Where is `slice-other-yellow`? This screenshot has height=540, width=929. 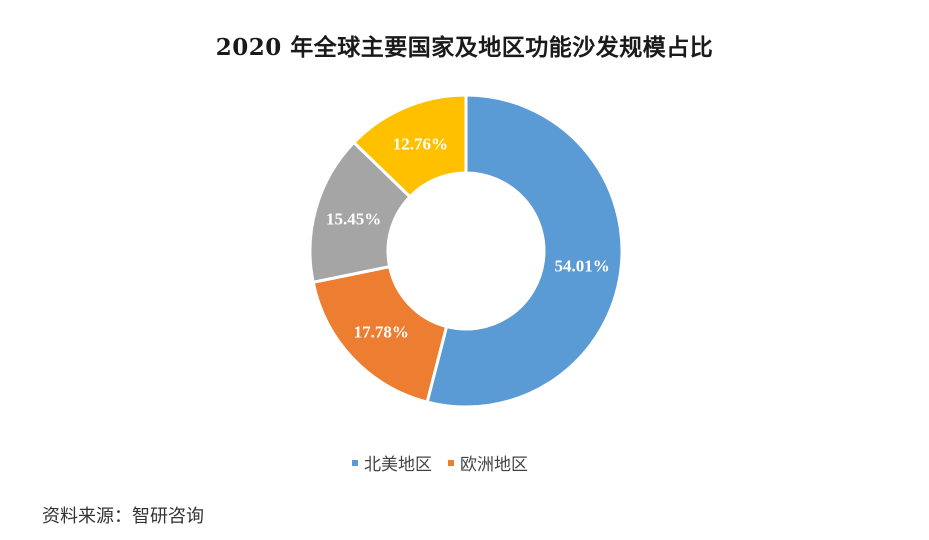
slice-other-yellow is located at coordinates (409, 146).